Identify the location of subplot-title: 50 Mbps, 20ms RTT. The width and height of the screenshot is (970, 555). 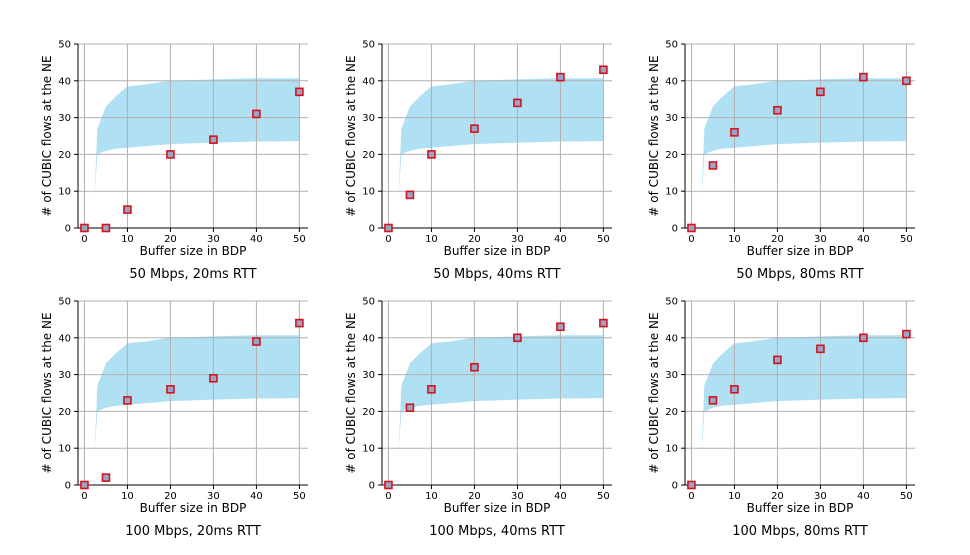
(192, 274).